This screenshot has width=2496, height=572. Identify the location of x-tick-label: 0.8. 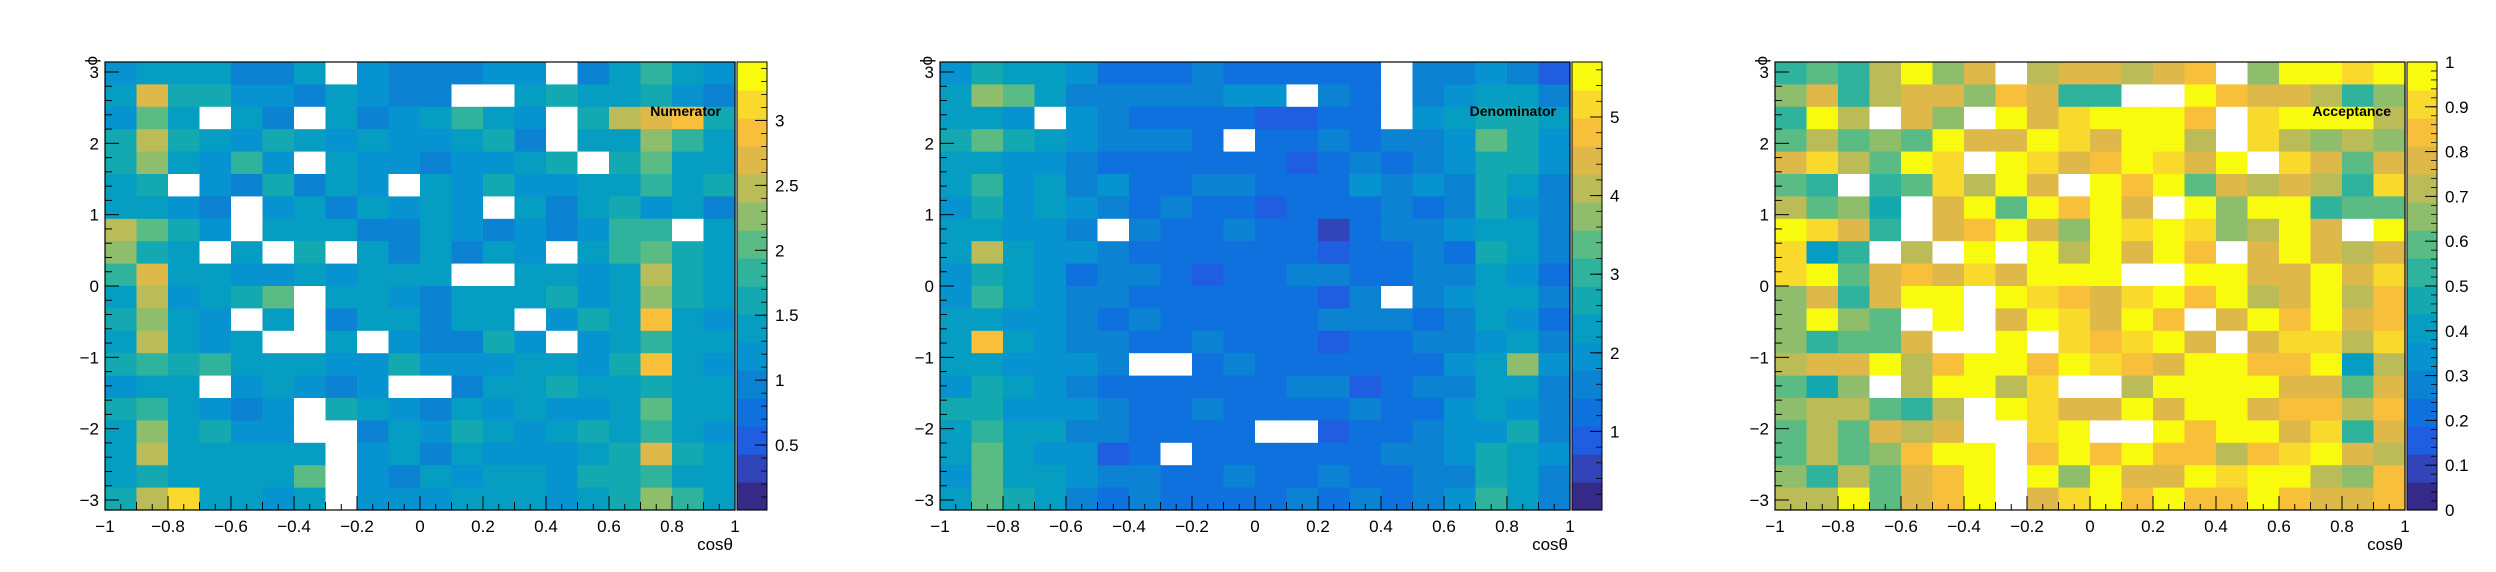
(2342, 526).